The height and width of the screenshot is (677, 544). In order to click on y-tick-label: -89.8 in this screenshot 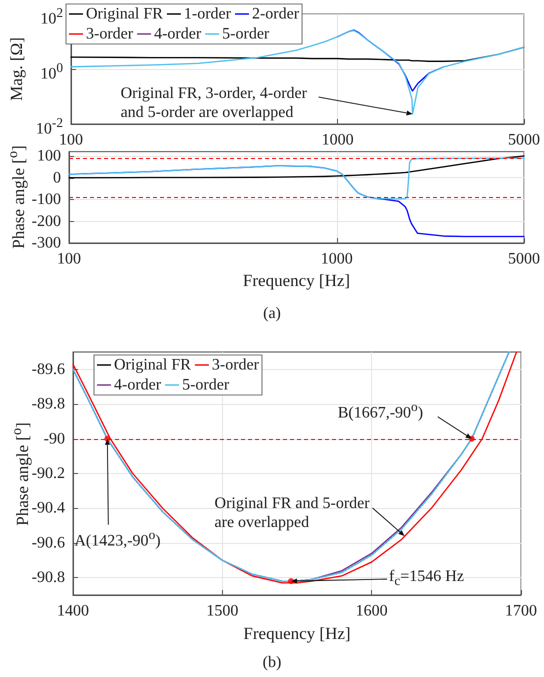, I will do `click(48, 404)`.